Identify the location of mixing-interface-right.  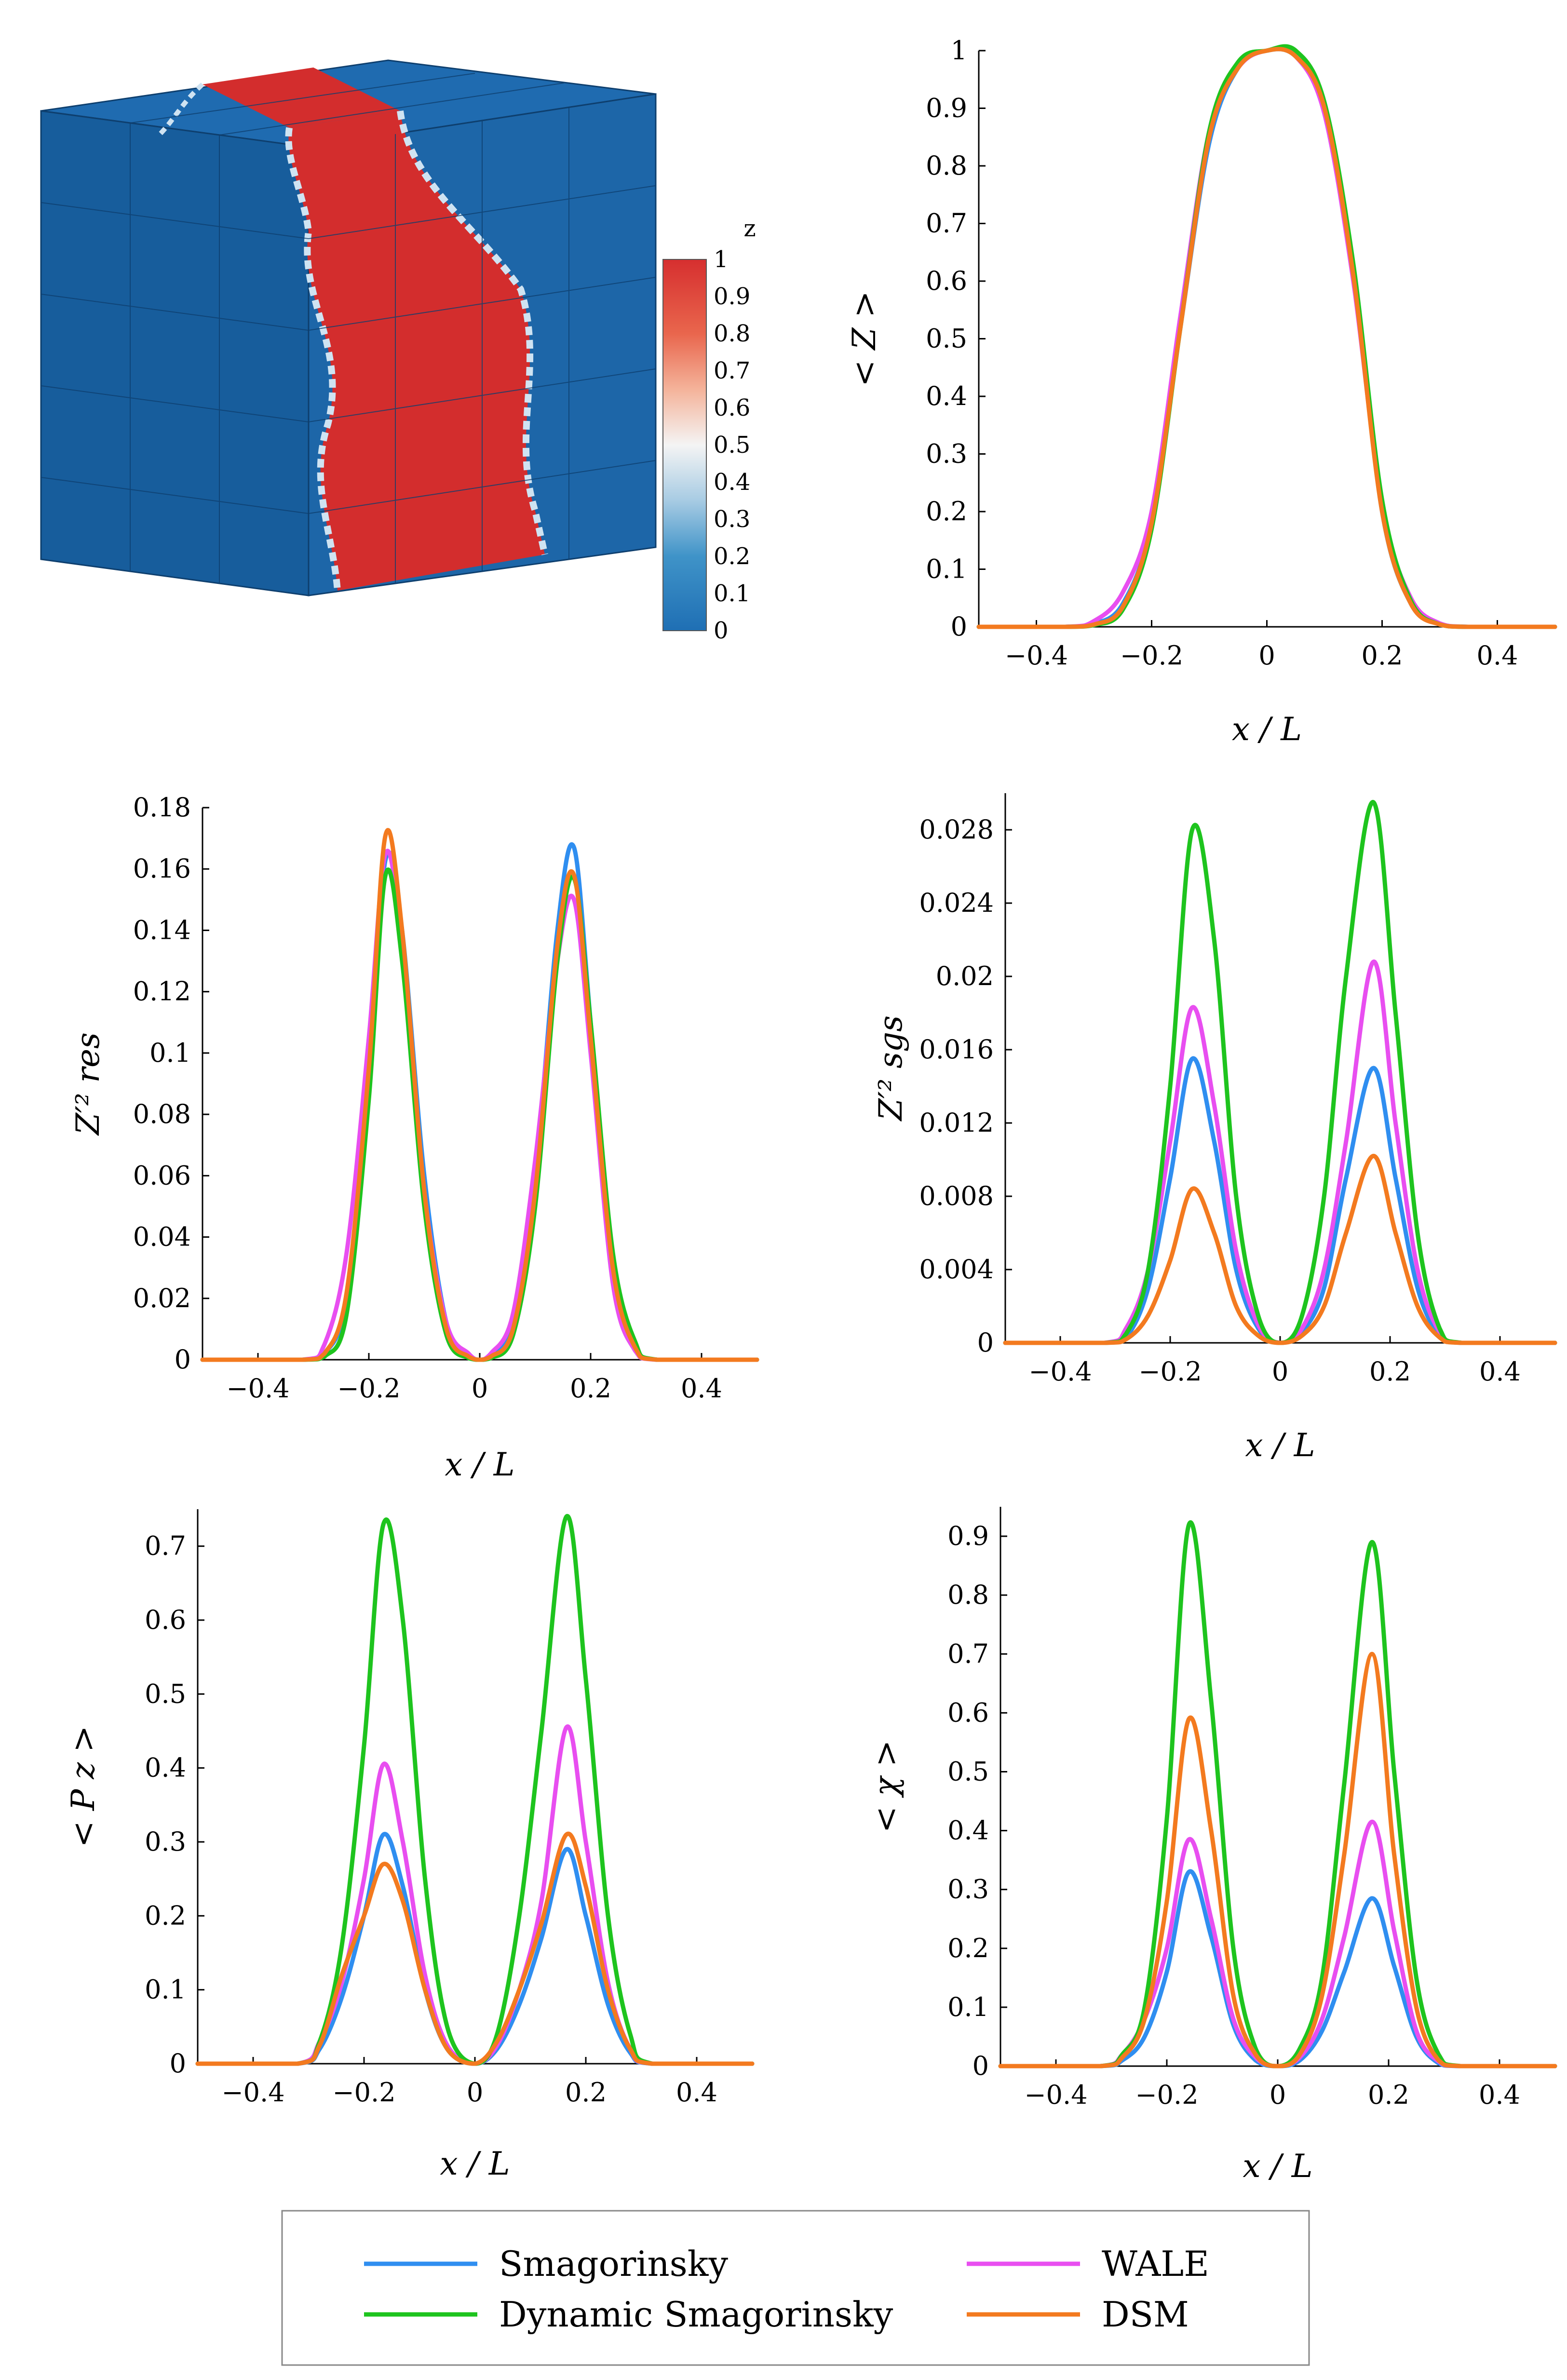
(472, 333).